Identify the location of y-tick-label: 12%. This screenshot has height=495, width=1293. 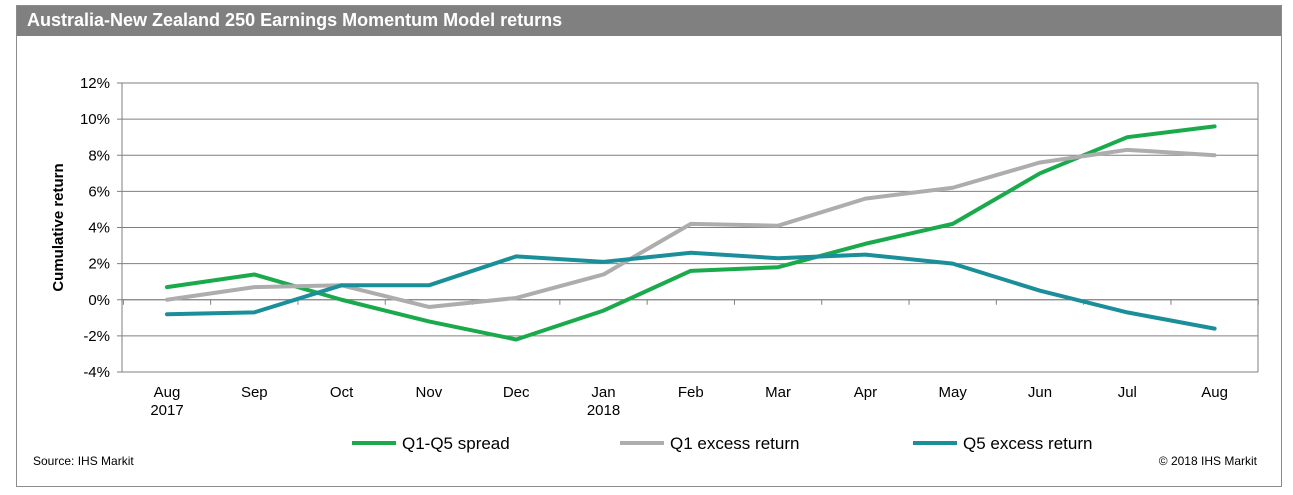
(95, 83).